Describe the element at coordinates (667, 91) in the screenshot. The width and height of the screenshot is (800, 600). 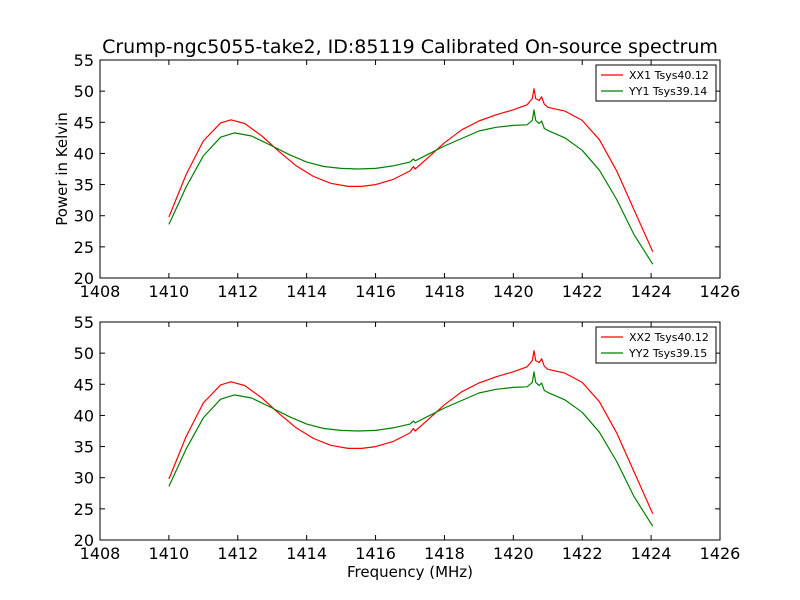
I see `legend-label: YY1 Tsys39.14` at that location.